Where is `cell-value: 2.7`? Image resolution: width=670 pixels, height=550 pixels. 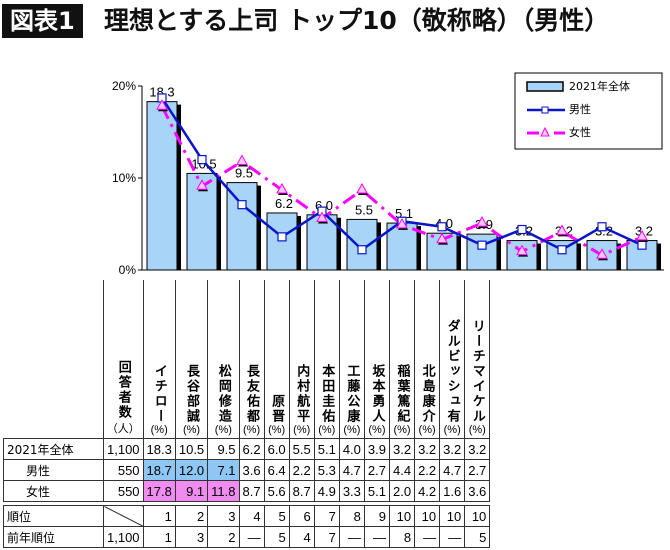
cell-value: 2.7 is located at coordinates (477, 470).